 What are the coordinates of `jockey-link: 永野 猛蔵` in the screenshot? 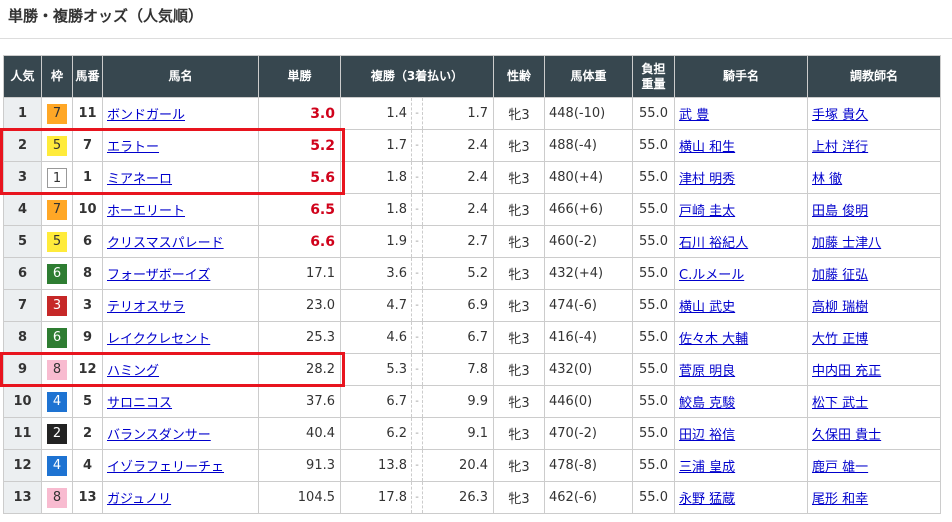 It's located at (707, 499).